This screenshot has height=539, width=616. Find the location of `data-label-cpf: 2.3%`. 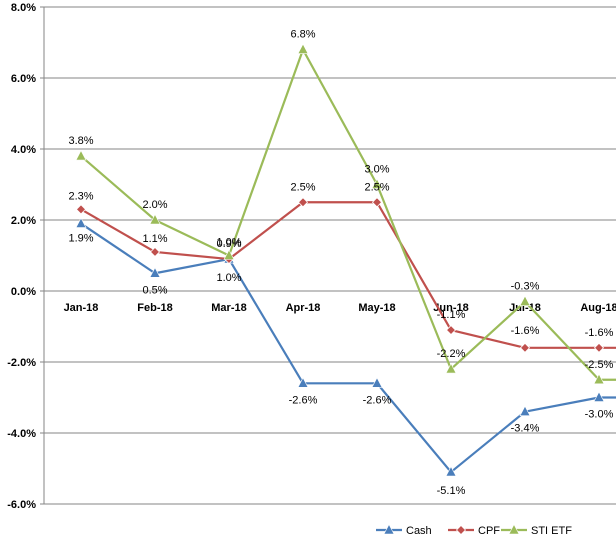

data-label-cpf: 2.3% is located at coordinates (80, 196).